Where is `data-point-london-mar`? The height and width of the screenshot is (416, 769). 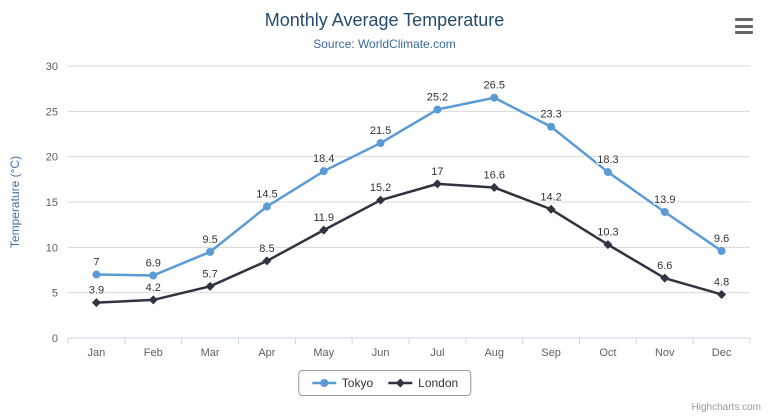
data-point-london-mar is located at coordinates (210, 286).